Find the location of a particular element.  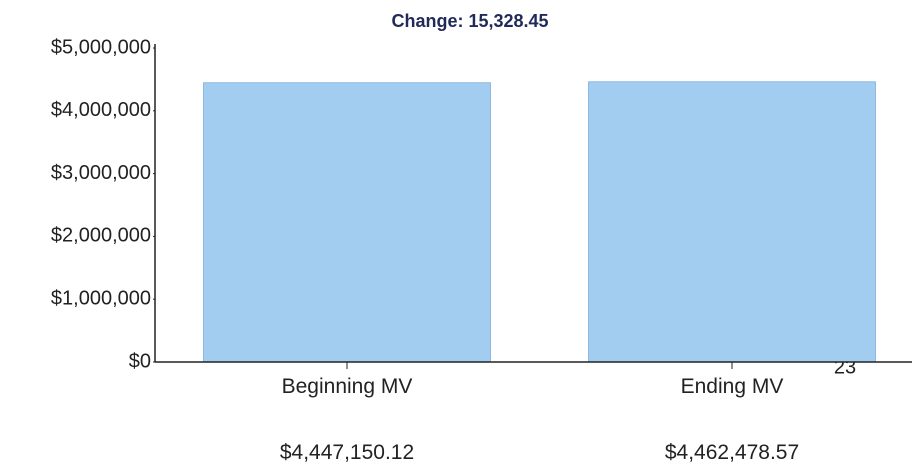

y-tick-label: $3,000,000 is located at coordinates (101, 173).